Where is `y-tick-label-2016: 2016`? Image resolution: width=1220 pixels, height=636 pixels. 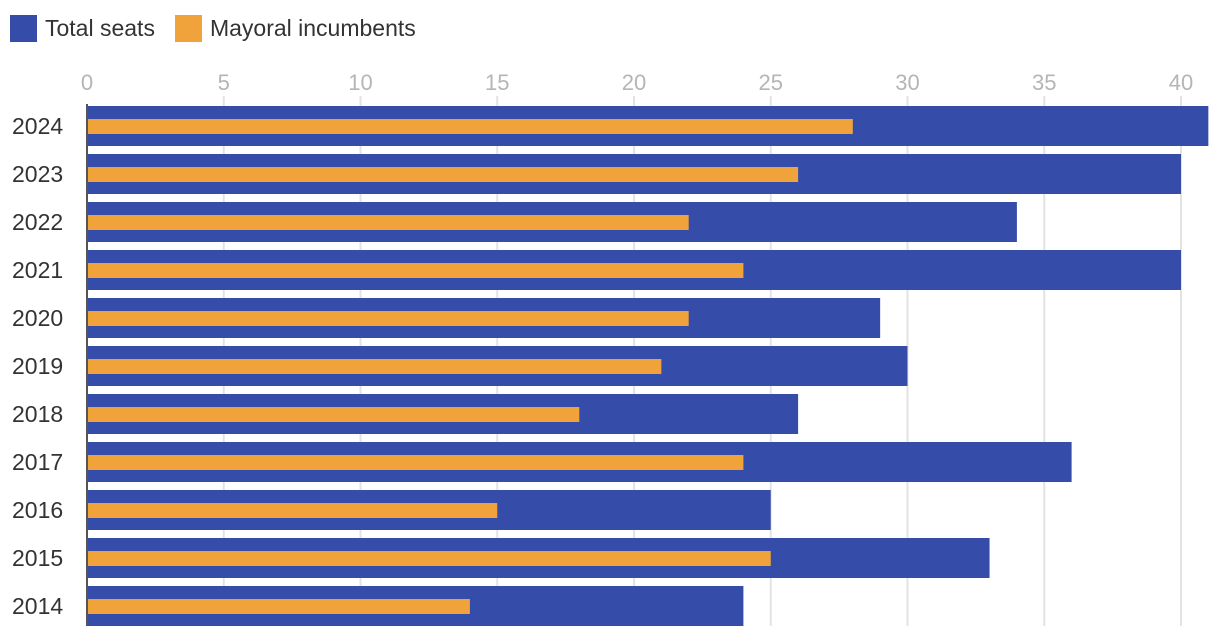 y-tick-label-2016: 2016 is located at coordinates (37, 510).